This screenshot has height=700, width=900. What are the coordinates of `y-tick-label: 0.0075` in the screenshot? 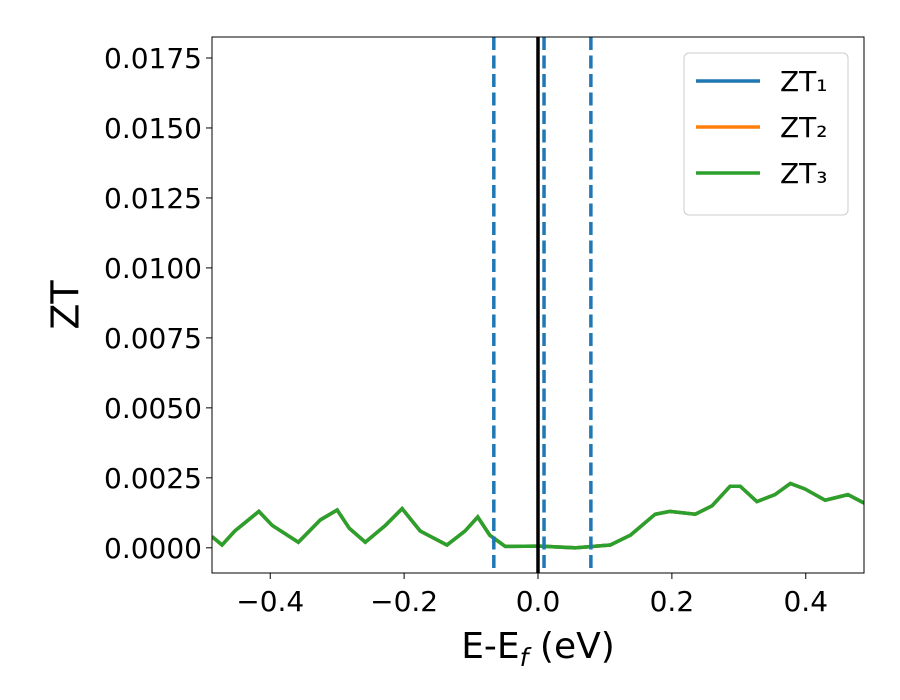 It's located at (153, 338).